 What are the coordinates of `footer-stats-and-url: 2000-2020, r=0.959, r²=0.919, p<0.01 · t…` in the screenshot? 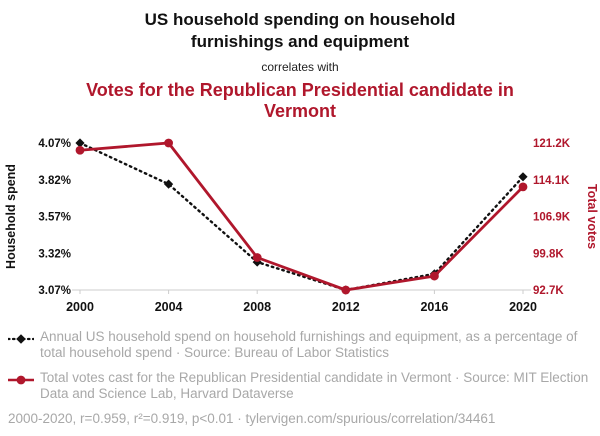 It's located at (252, 419).